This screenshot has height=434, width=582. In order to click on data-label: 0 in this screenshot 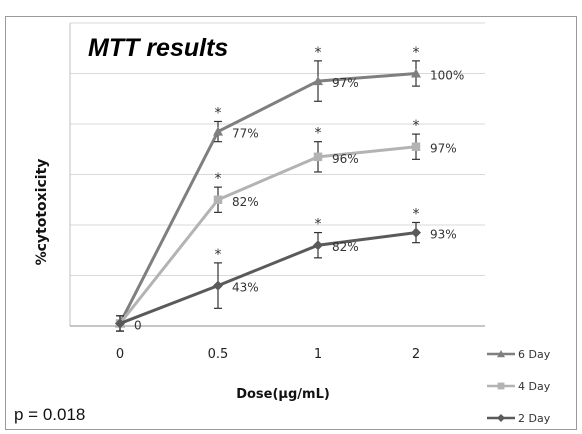, I will do `click(138, 325)`.